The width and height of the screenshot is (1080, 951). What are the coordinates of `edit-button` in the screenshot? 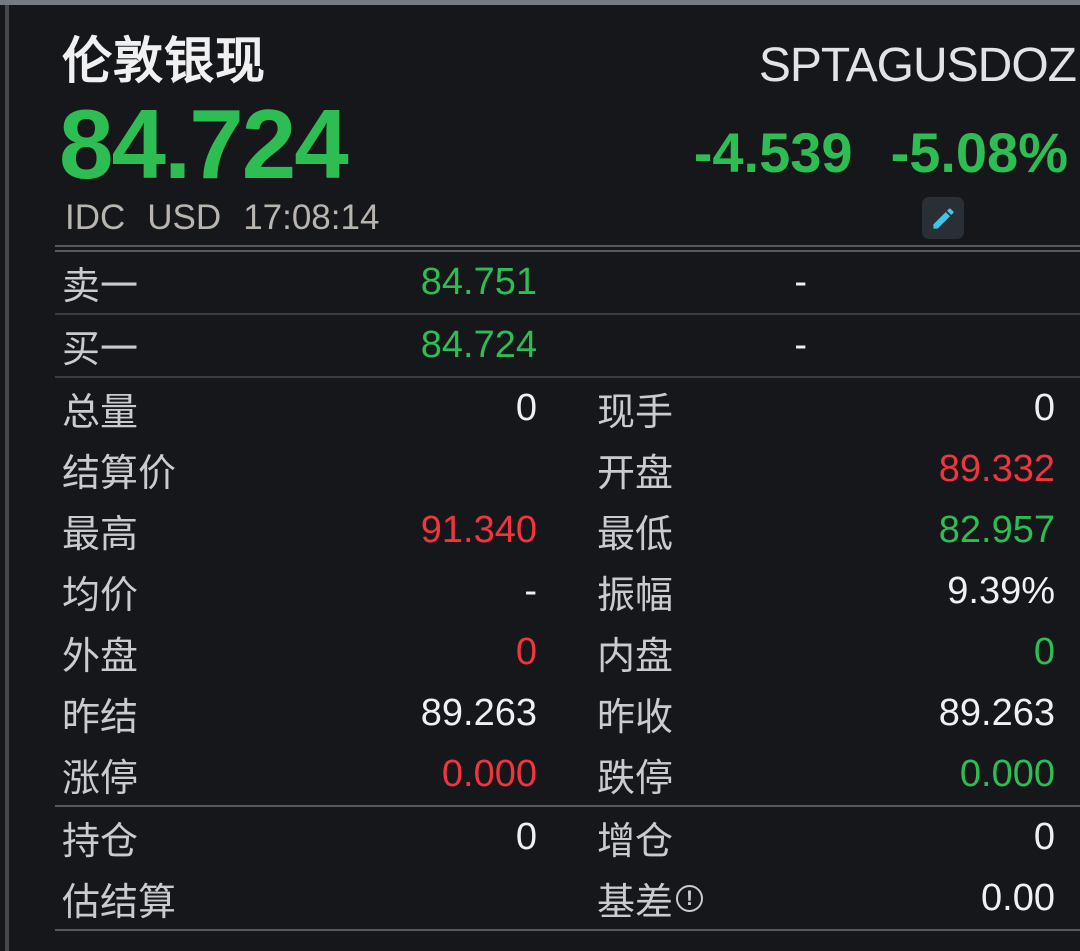 It's located at (943, 218).